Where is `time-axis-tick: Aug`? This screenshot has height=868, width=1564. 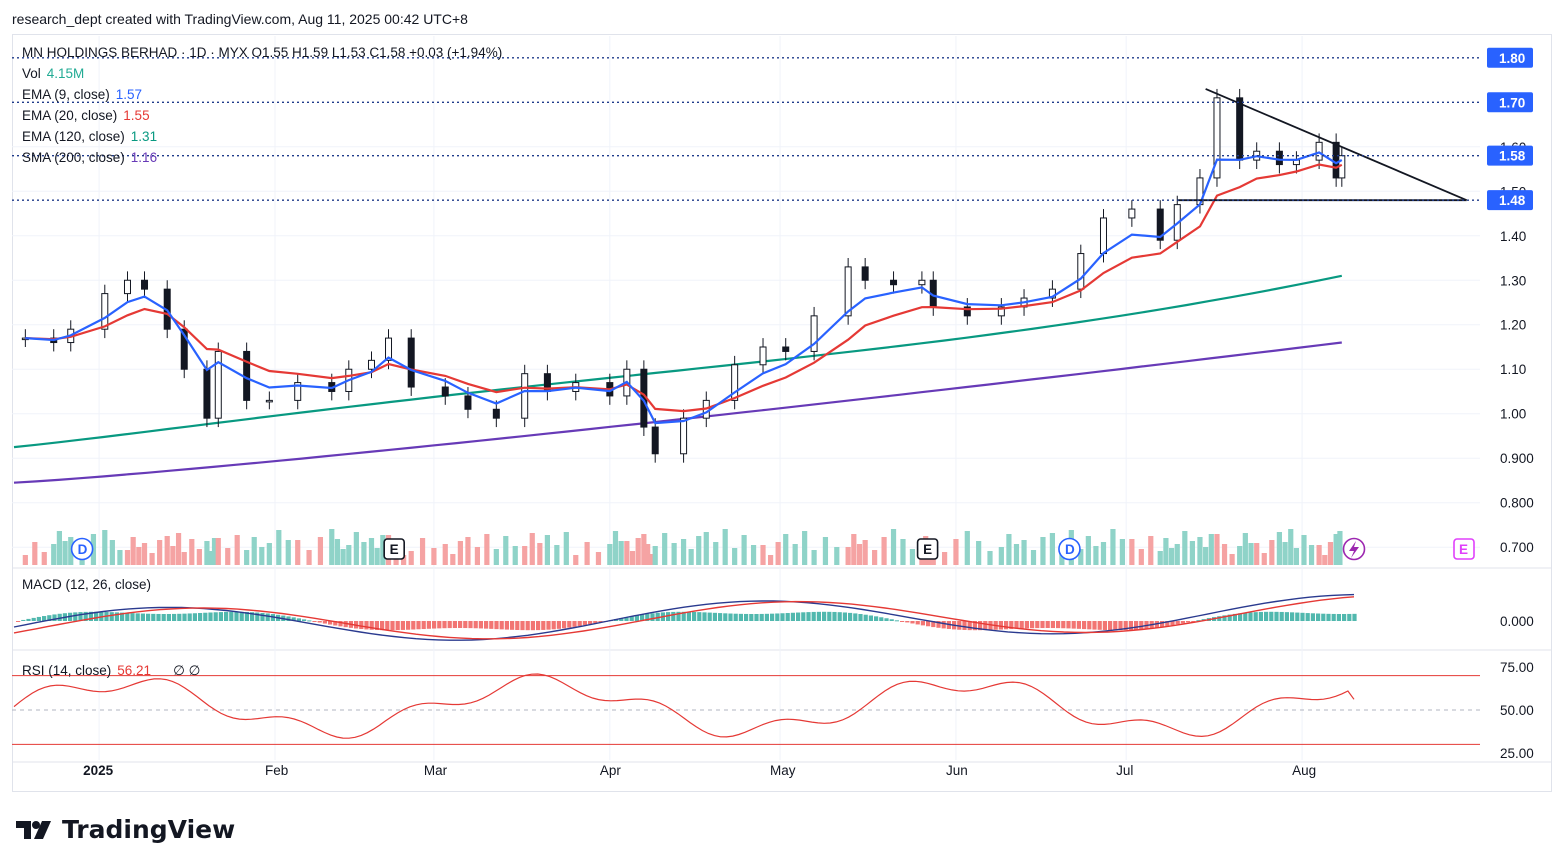 time-axis-tick: Aug is located at coordinates (1304, 770).